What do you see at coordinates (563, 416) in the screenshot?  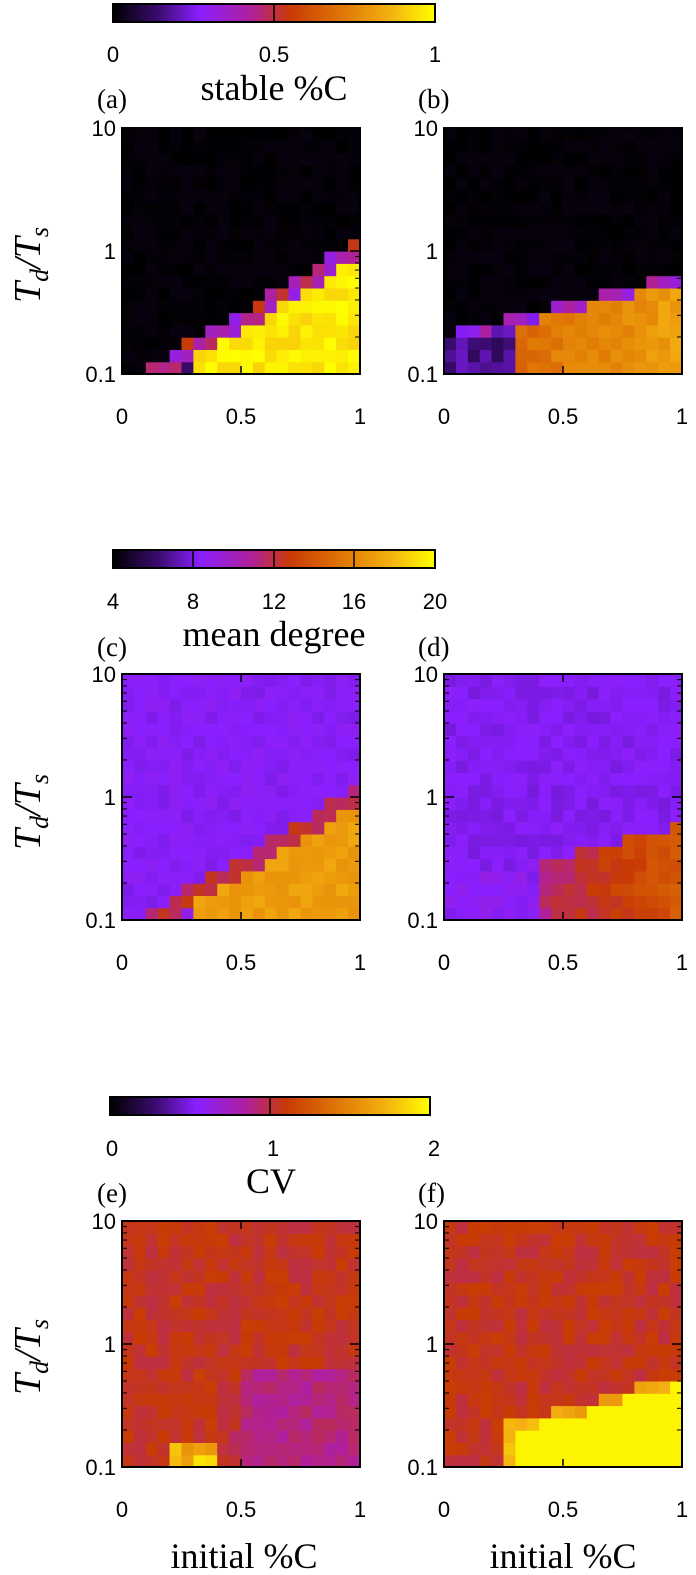 I see `x-tick-label: 0.5` at bounding box center [563, 416].